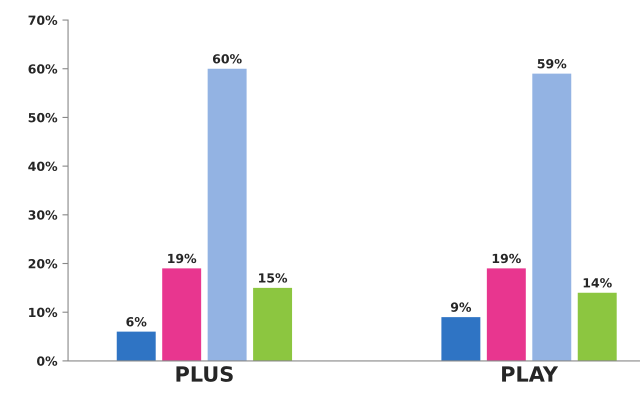  Describe the element at coordinates (43, 167) in the screenshot. I see `y-tick-label: 40%` at that location.